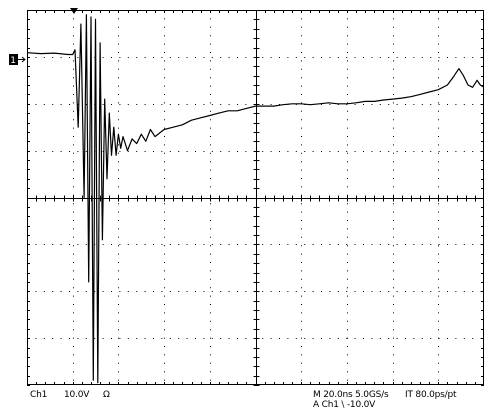 The width and height of the screenshot is (484, 410). What do you see at coordinates (351, 395) in the screenshot?
I see `readout-timebase: M 20.0ns 5.0GS/s` at bounding box center [351, 395].